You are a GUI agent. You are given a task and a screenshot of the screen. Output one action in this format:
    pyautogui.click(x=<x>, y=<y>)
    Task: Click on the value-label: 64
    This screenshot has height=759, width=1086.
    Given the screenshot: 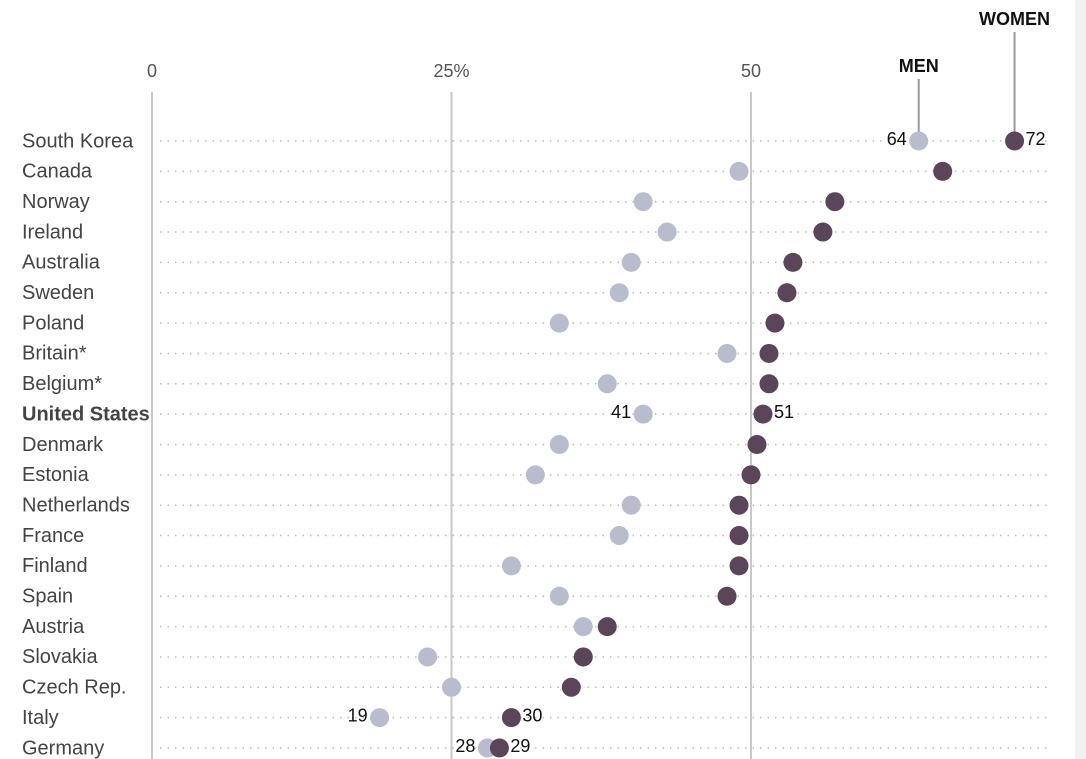 What is the action you would take?
    pyautogui.click(x=897, y=139)
    